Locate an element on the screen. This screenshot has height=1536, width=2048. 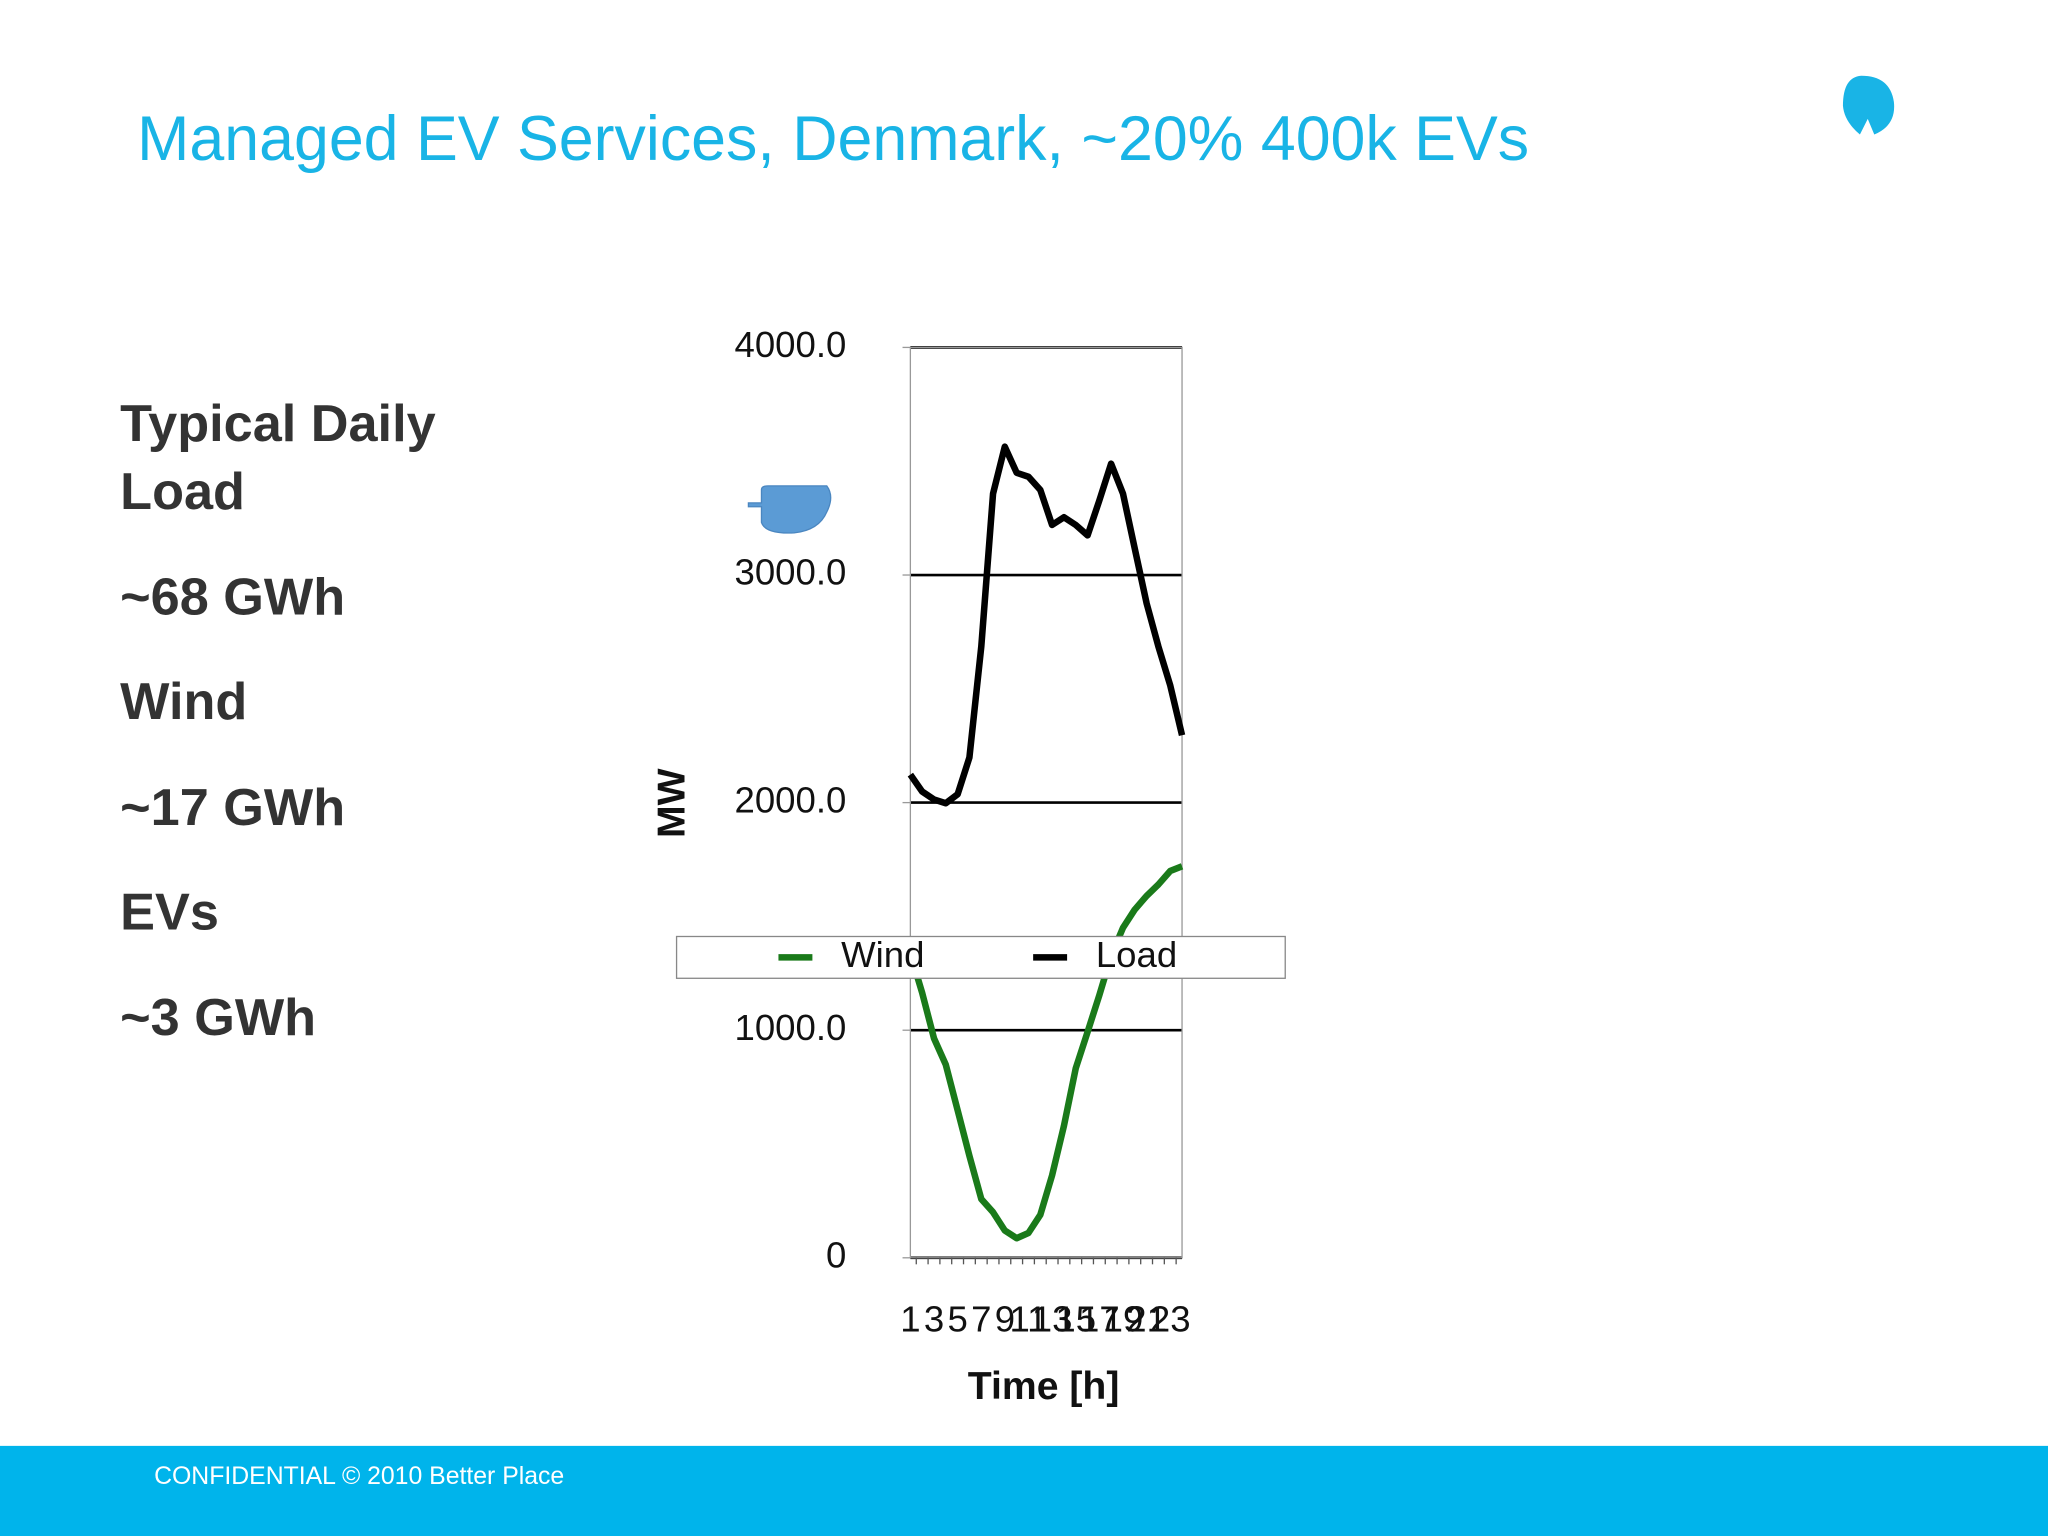
point-text: EVs is located at coordinates (169, 912).